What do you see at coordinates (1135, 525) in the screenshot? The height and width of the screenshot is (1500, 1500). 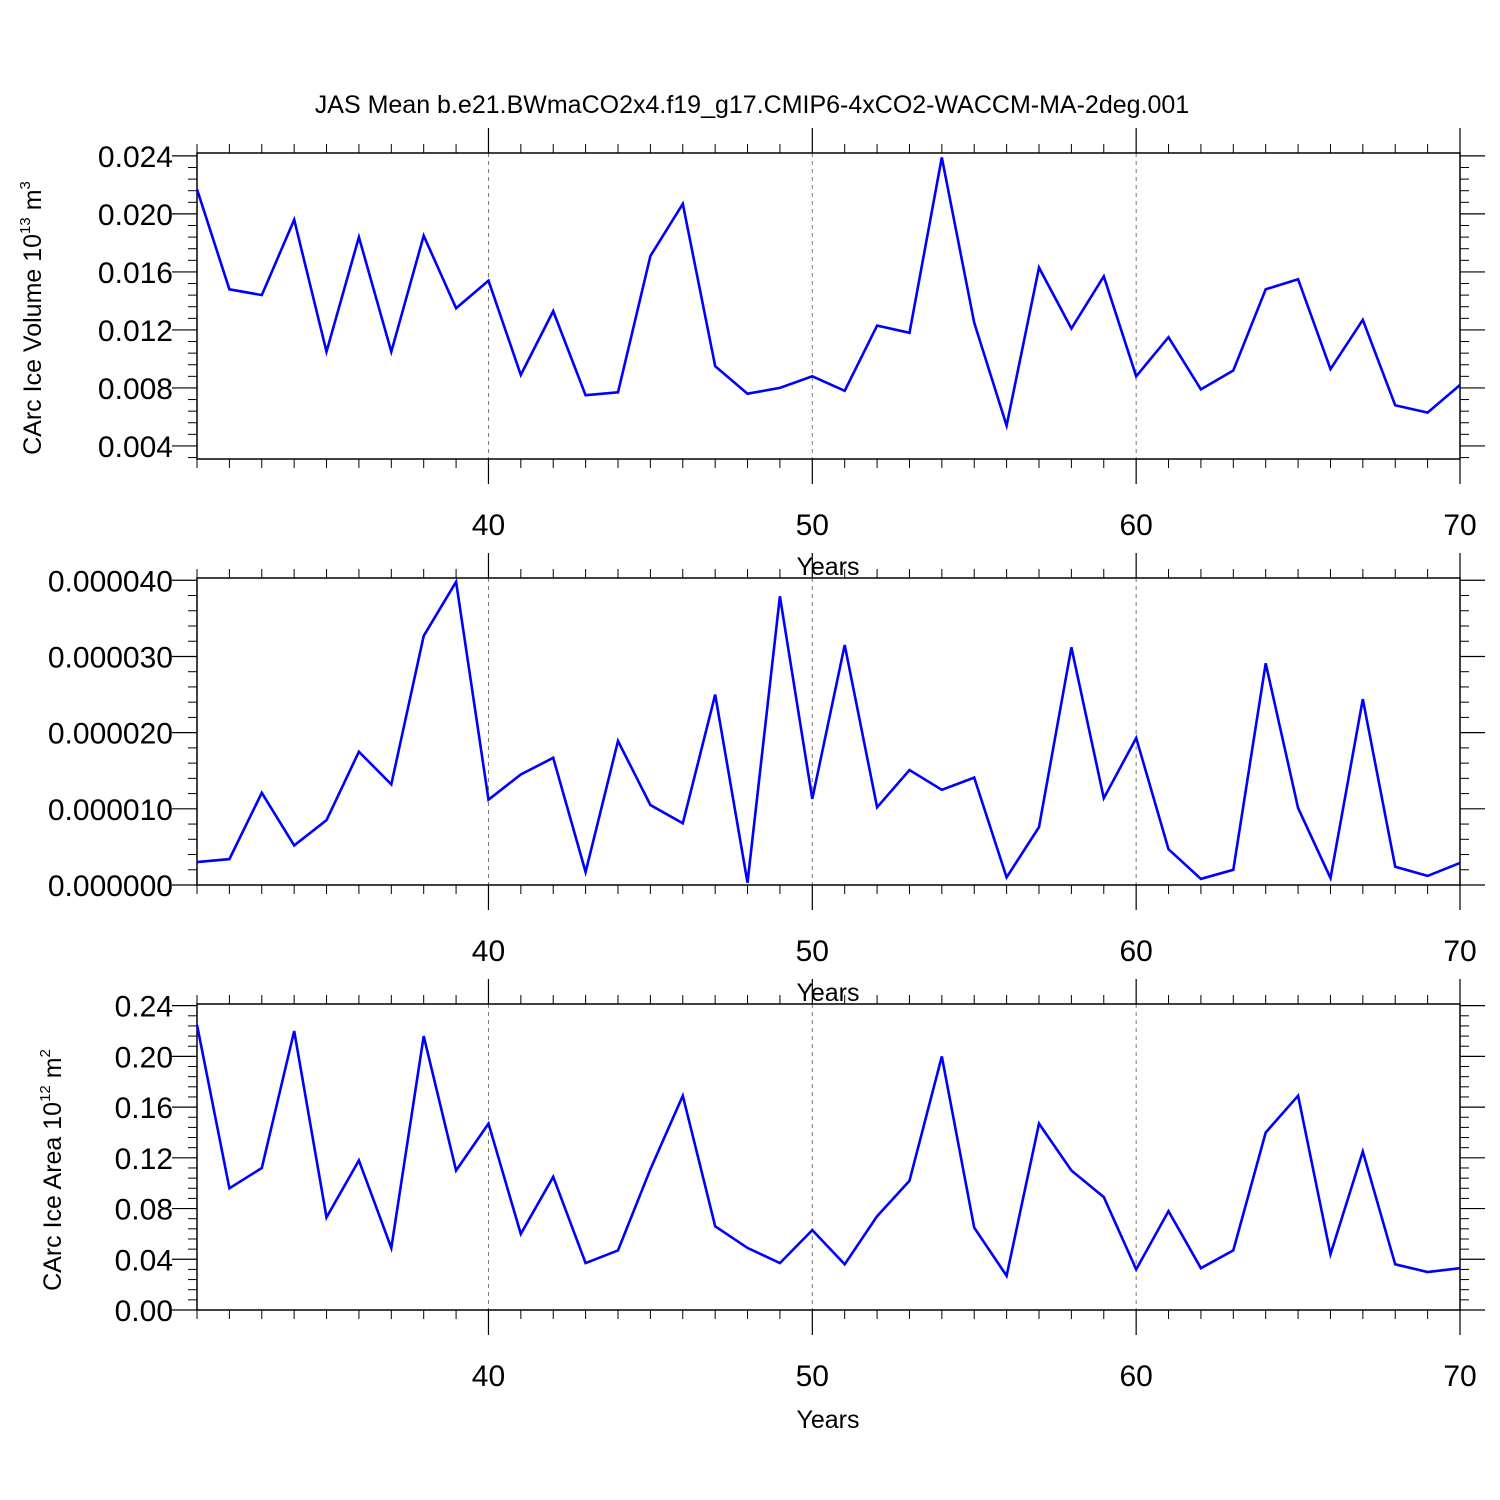 I see `volume-x-tick-label-60: 60` at bounding box center [1135, 525].